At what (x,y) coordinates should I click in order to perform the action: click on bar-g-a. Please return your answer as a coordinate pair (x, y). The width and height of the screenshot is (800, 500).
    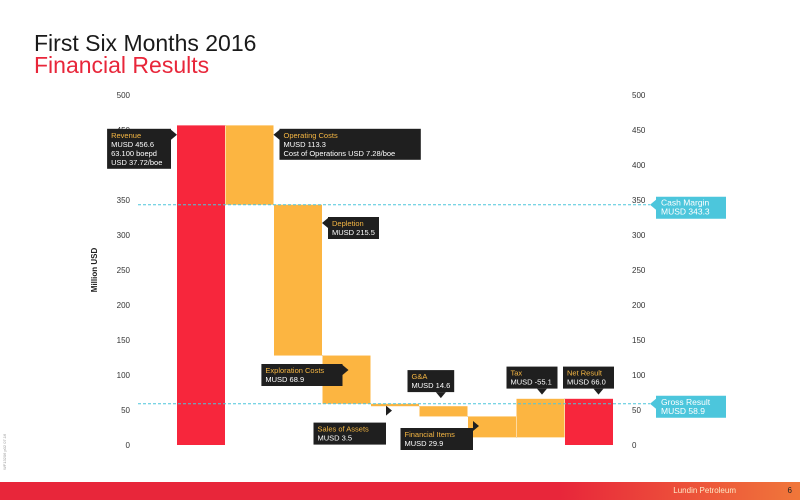
    Looking at the image, I should click on (443, 411).